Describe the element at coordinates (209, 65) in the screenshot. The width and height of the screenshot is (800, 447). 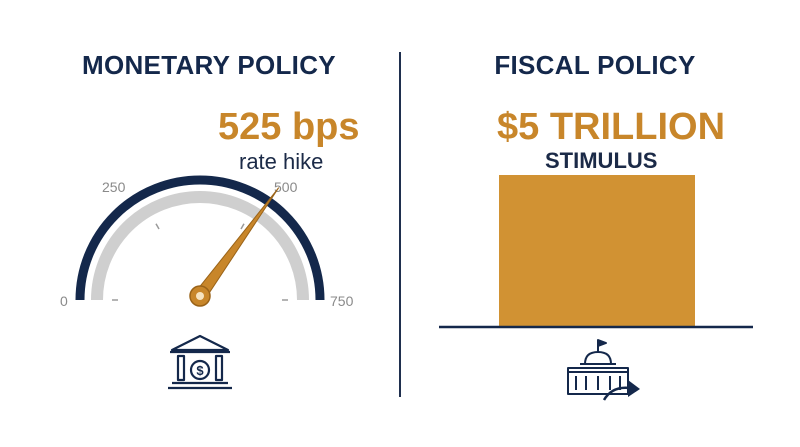
I see `monetary-title: MONETARY POLICY` at that location.